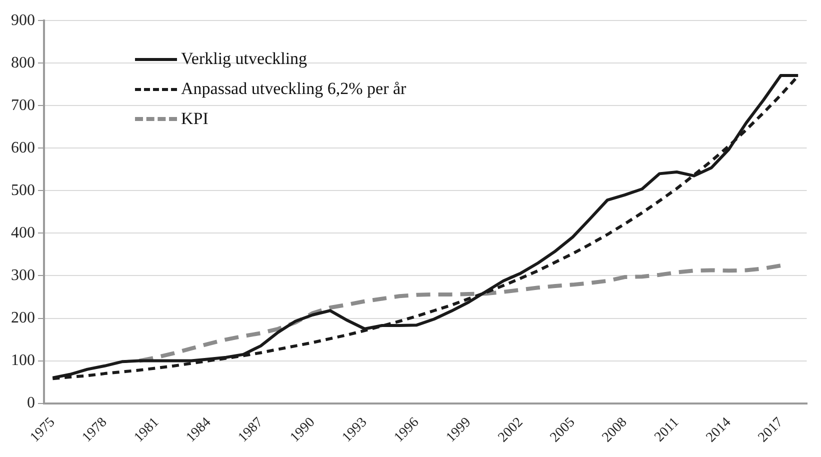 The height and width of the screenshot is (457, 821). Describe the element at coordinates (293, 89) in the screenshot. I see `legend-label: Anpassad utveckling 6,2% per år` at that location.